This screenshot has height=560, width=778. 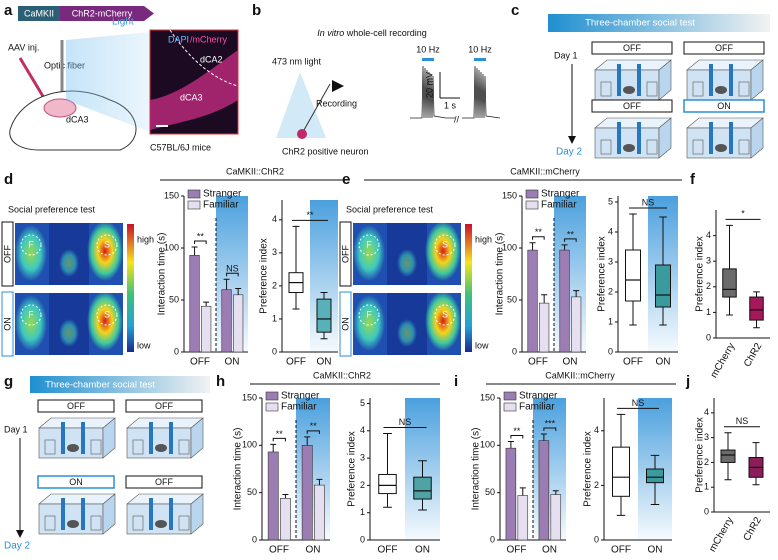 What do you see at coordinates (64, 65) in the screenshot?
I see `fiber-label: Optic fiber` at bounding box center [64, 65].